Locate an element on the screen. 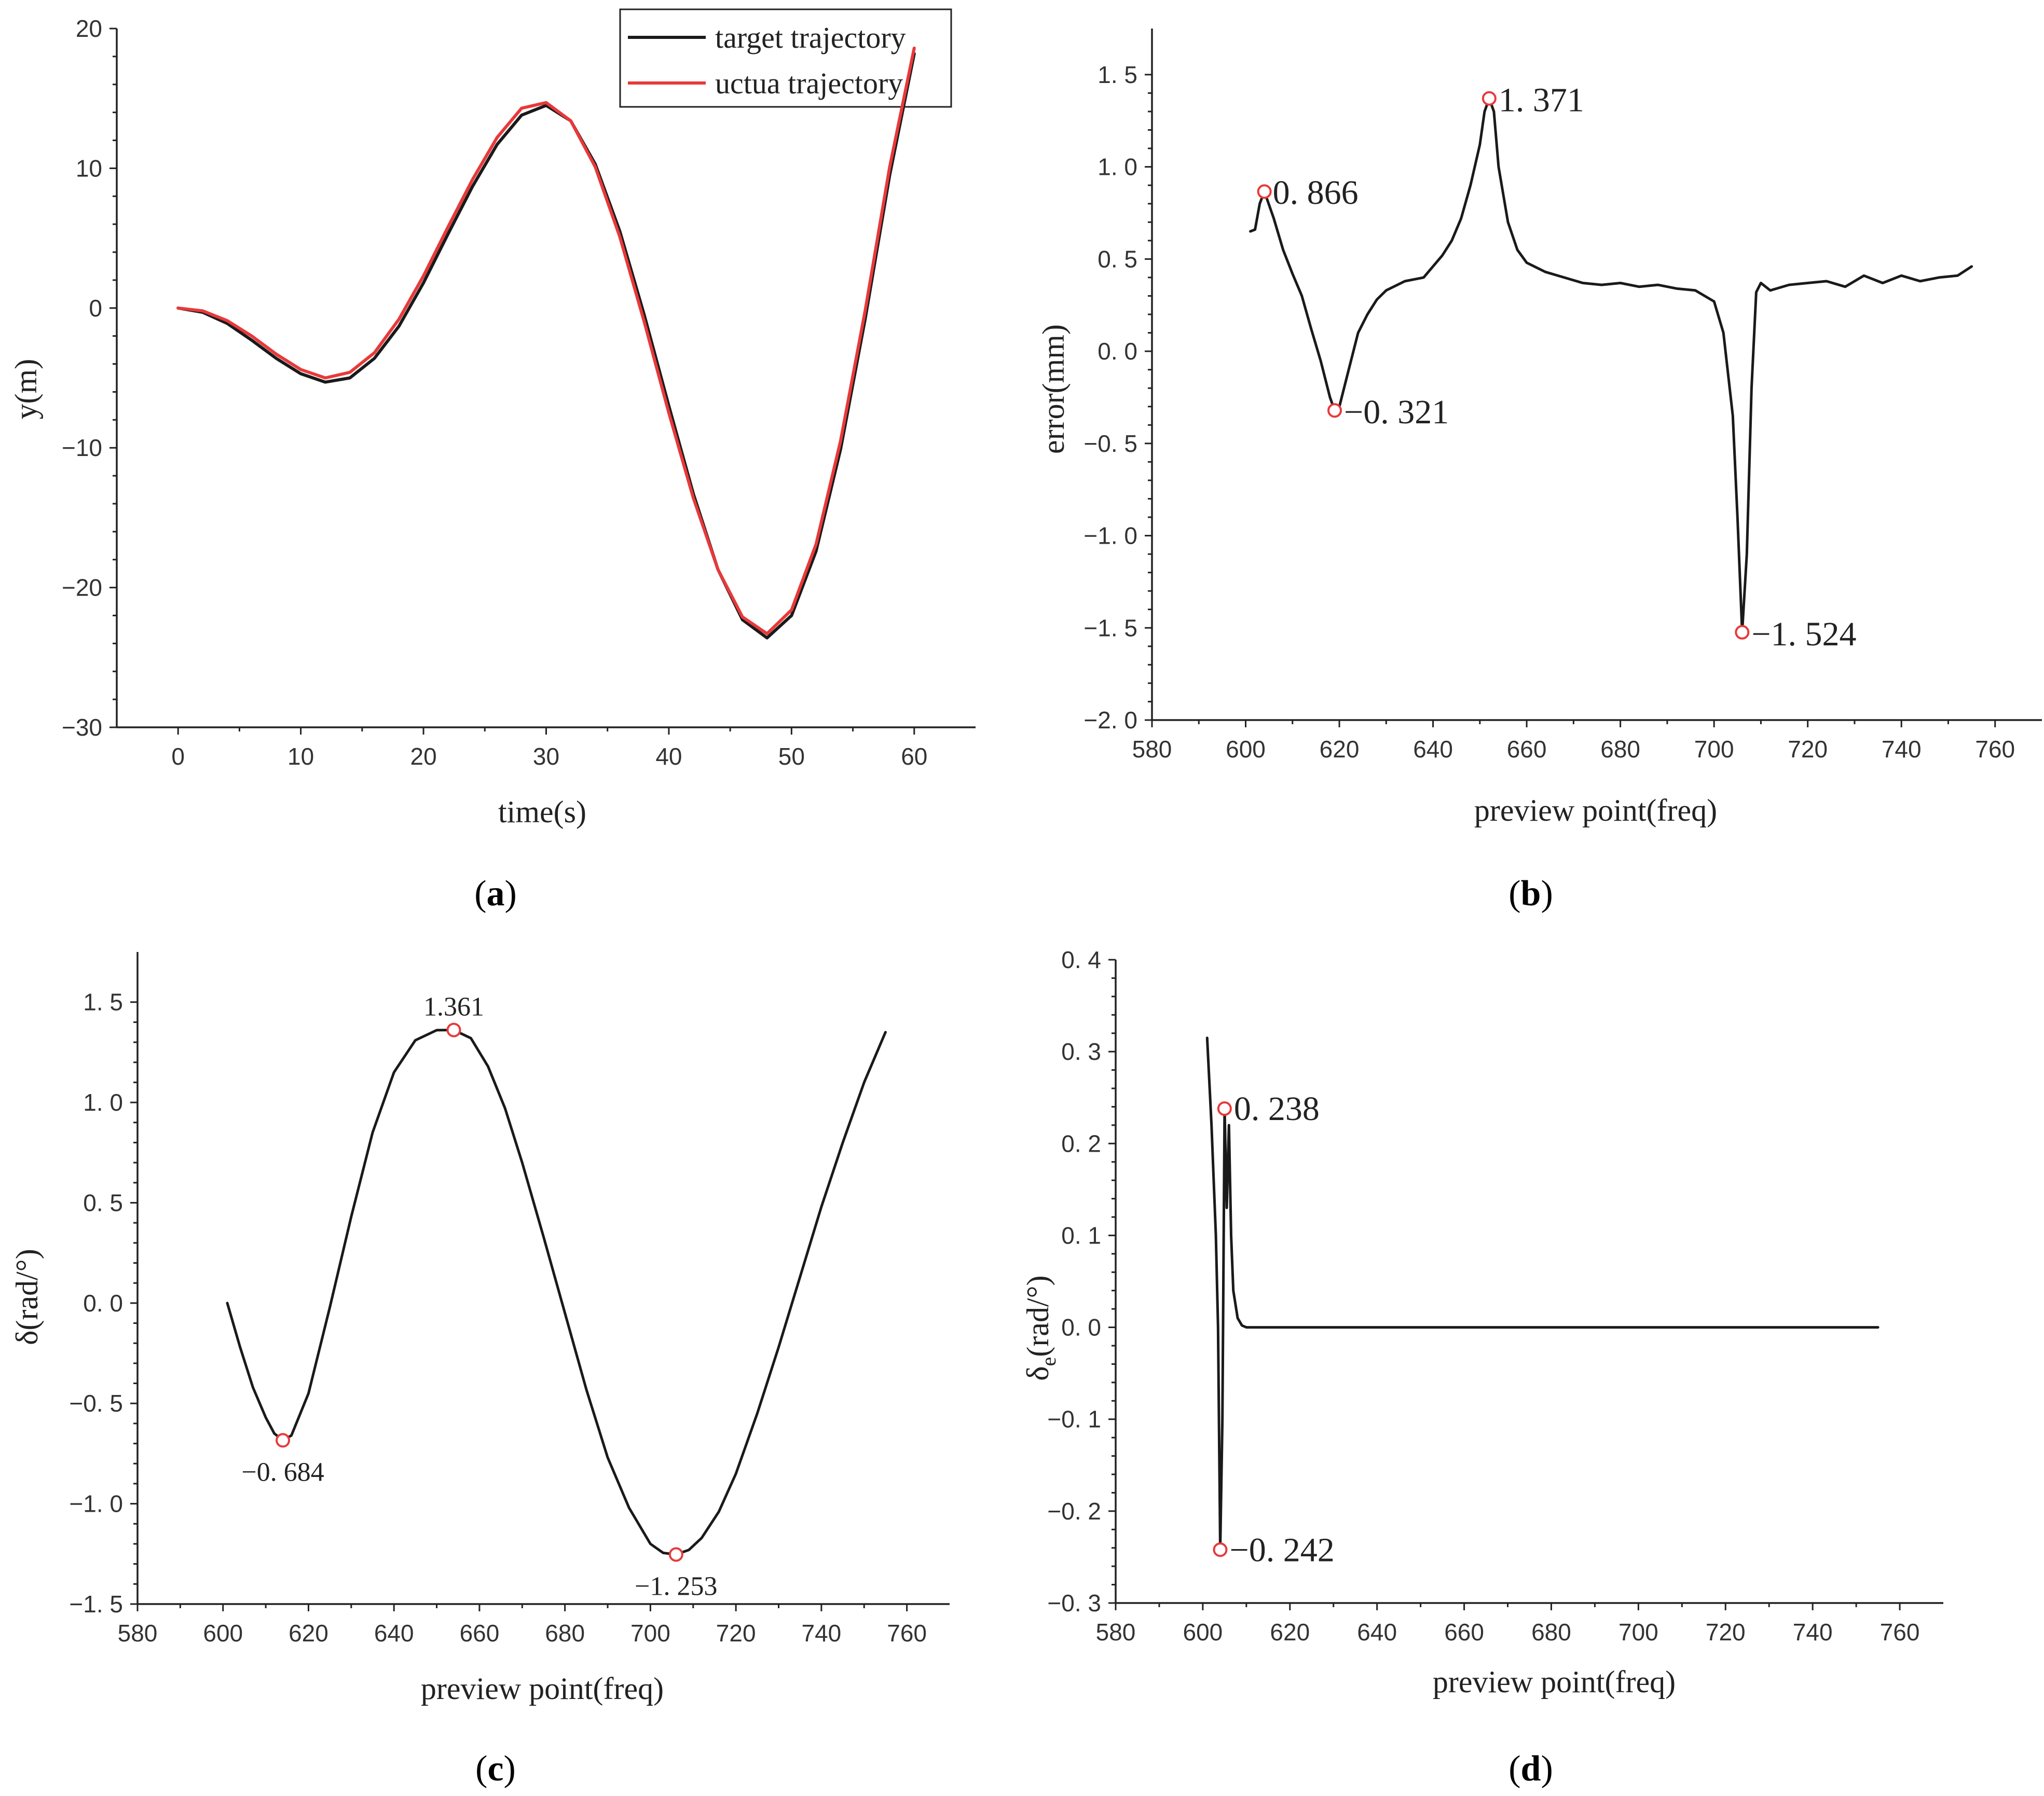  panel-d-xtick-label: 640 is located at coordinates (1377, 1632).